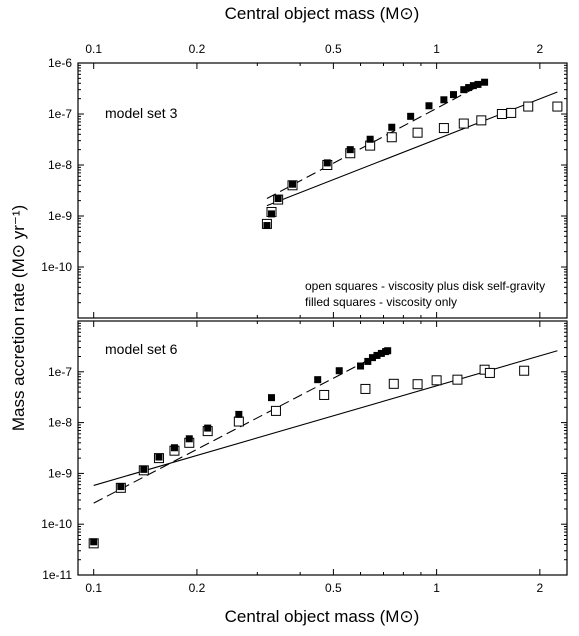 This screenshot has width=579, height=636. Describe the element at coordinates (197, 588) in the screenshot. I see `bottom-x-tick-label: 0.2` at that location.